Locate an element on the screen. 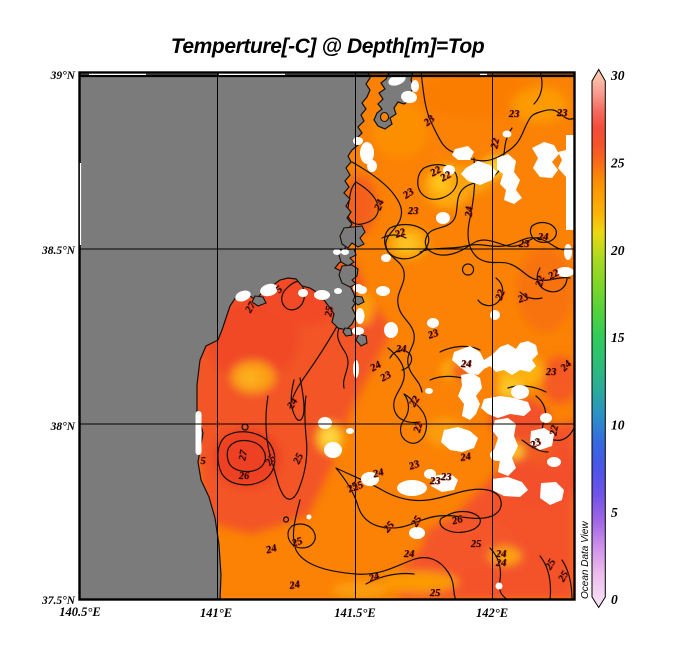 The image size is (684, 660). svg-text: 141.5°E is located at coordinates (354, 613).